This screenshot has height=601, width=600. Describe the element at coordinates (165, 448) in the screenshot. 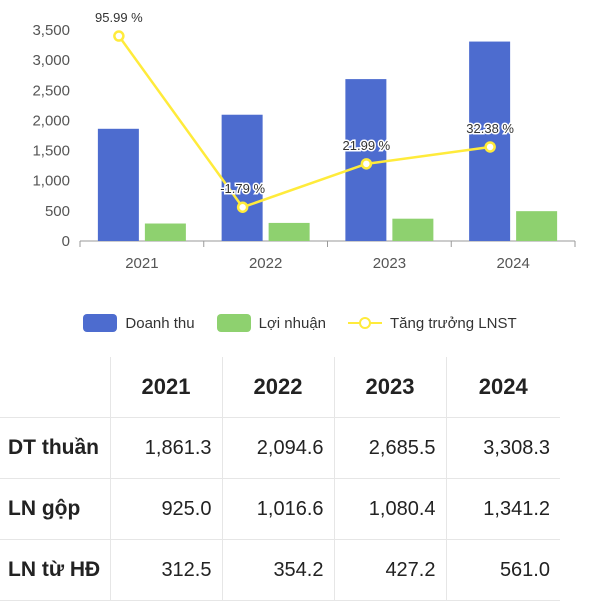

I see `table-cell: 1,861.3` at that location.